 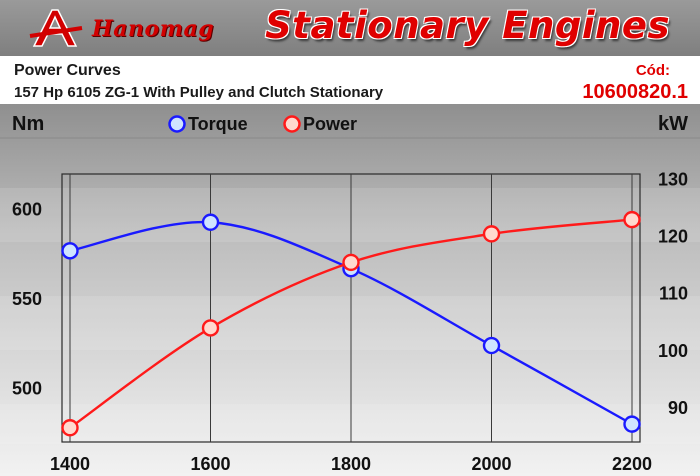 I want to click on x-tick-label: 1600, so click(x=210, y=464).